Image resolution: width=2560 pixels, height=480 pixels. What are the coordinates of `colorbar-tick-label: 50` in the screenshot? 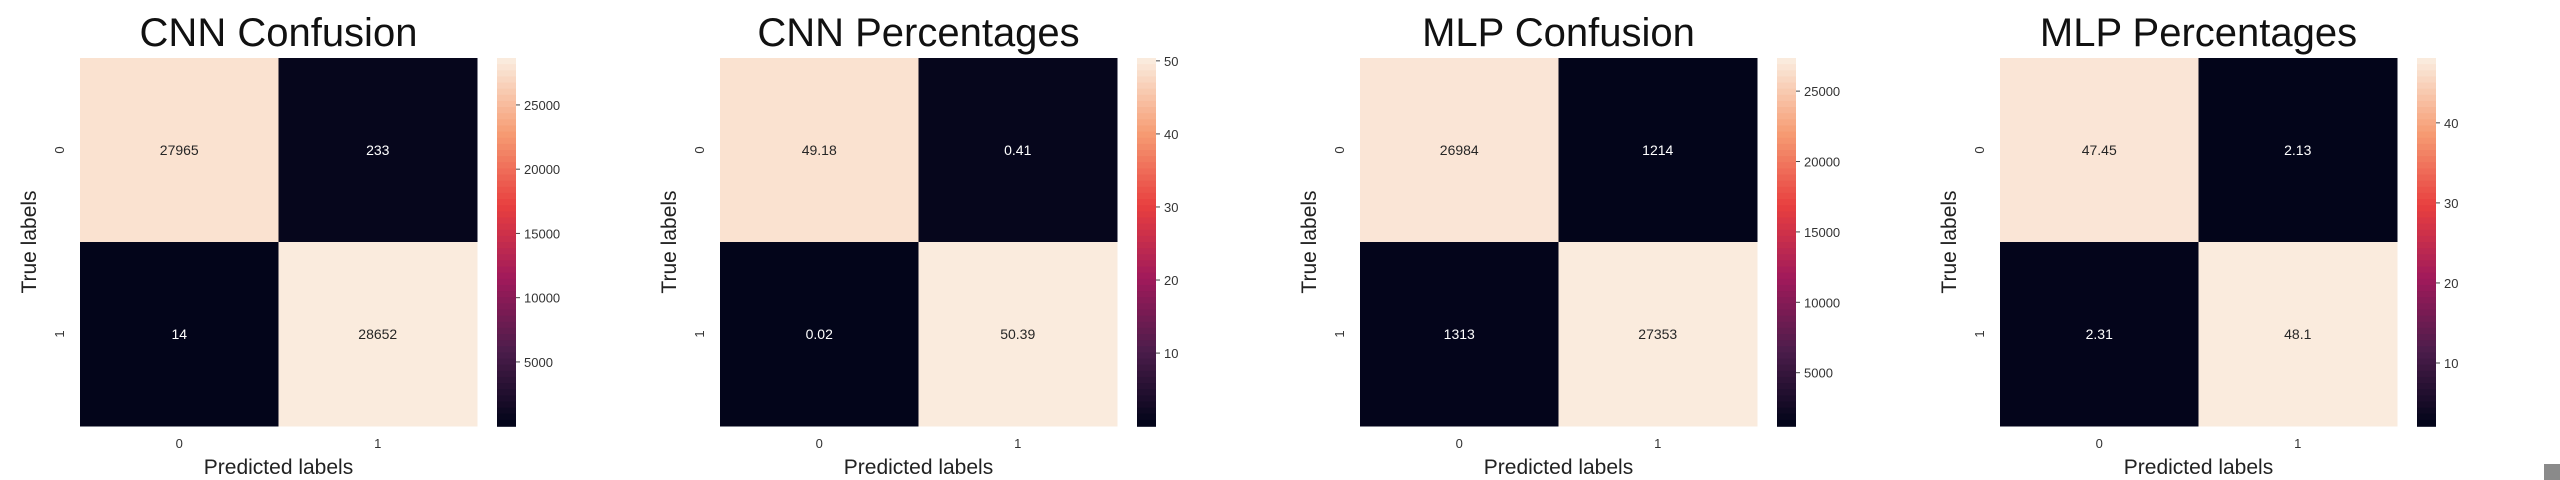 It's located at (1171, 61).